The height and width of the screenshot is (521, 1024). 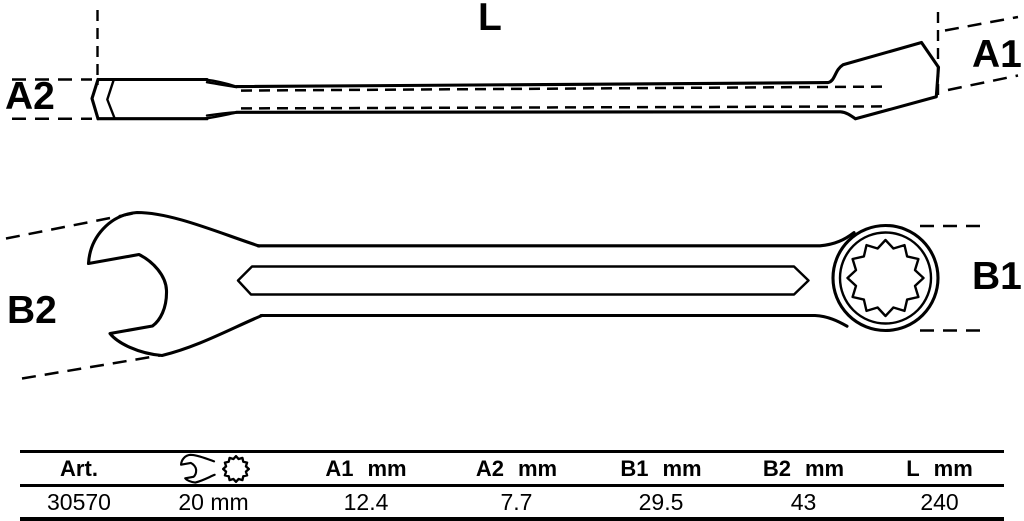 I want to click on header-size-icons, so click(x=213, y=468).